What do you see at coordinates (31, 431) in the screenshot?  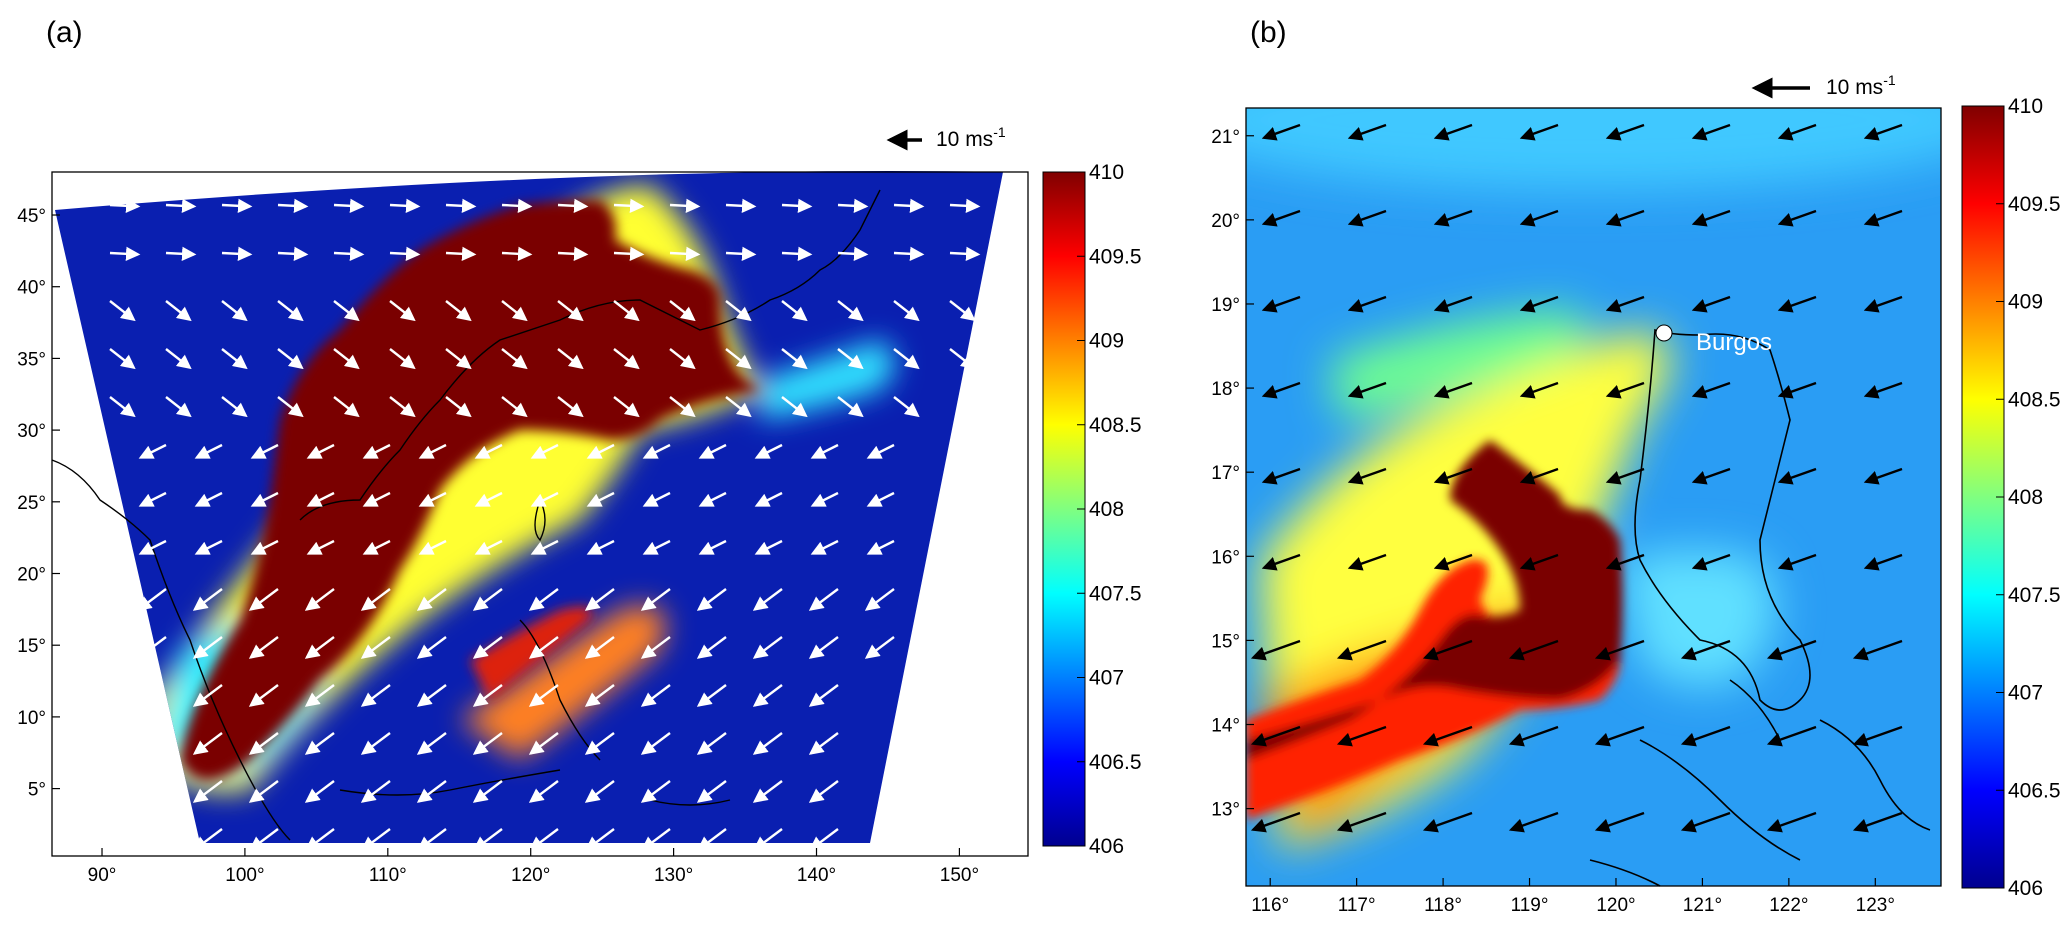 I see `lat-tick-label: 30°` at bounding box center [31, 431].